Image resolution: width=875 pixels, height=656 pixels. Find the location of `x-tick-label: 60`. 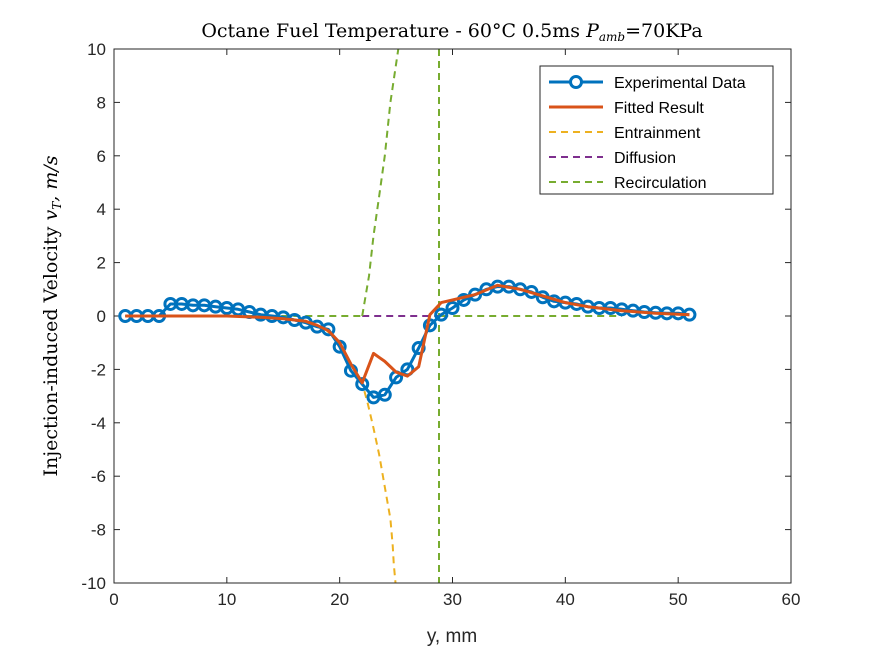

x-tick-label: 60 is located at coordinates (791, 599).